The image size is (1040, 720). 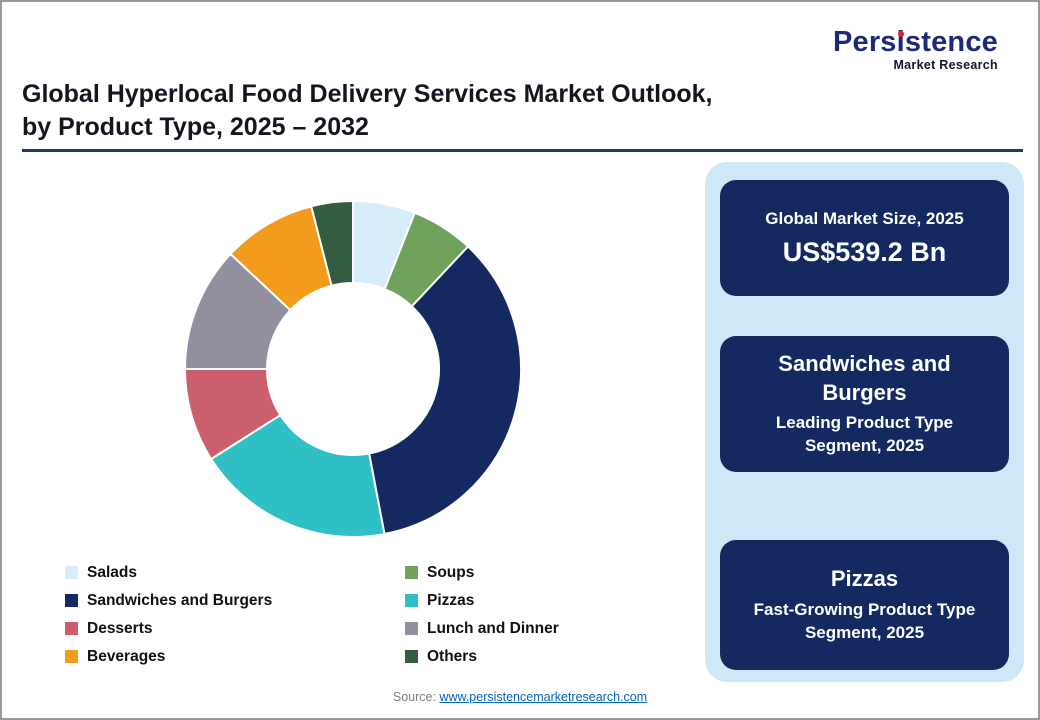 I want to click on logo-text-part1: Pers, so click(x=864, y=42).